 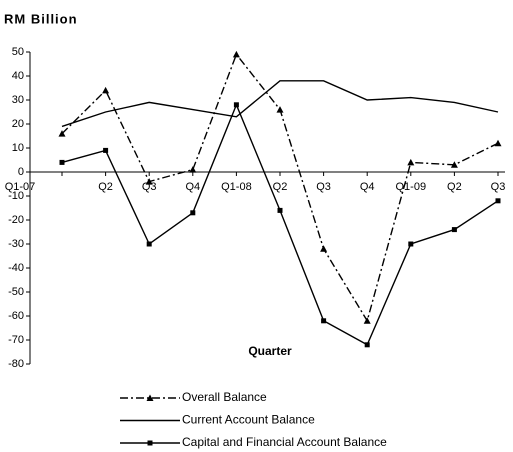 What do you see at coordinates (16, 292) in the screenshot?
I see `y-tick-label: -50` at bounding box center [16, 292].